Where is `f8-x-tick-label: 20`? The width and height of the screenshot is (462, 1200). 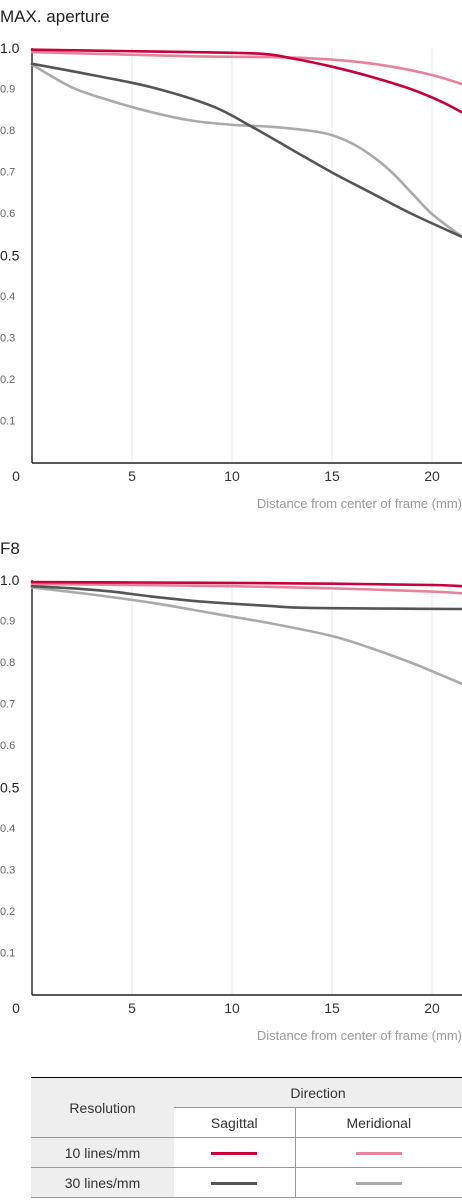
f8-x-tick-label: 20 is located at coordinates (432, 1008).